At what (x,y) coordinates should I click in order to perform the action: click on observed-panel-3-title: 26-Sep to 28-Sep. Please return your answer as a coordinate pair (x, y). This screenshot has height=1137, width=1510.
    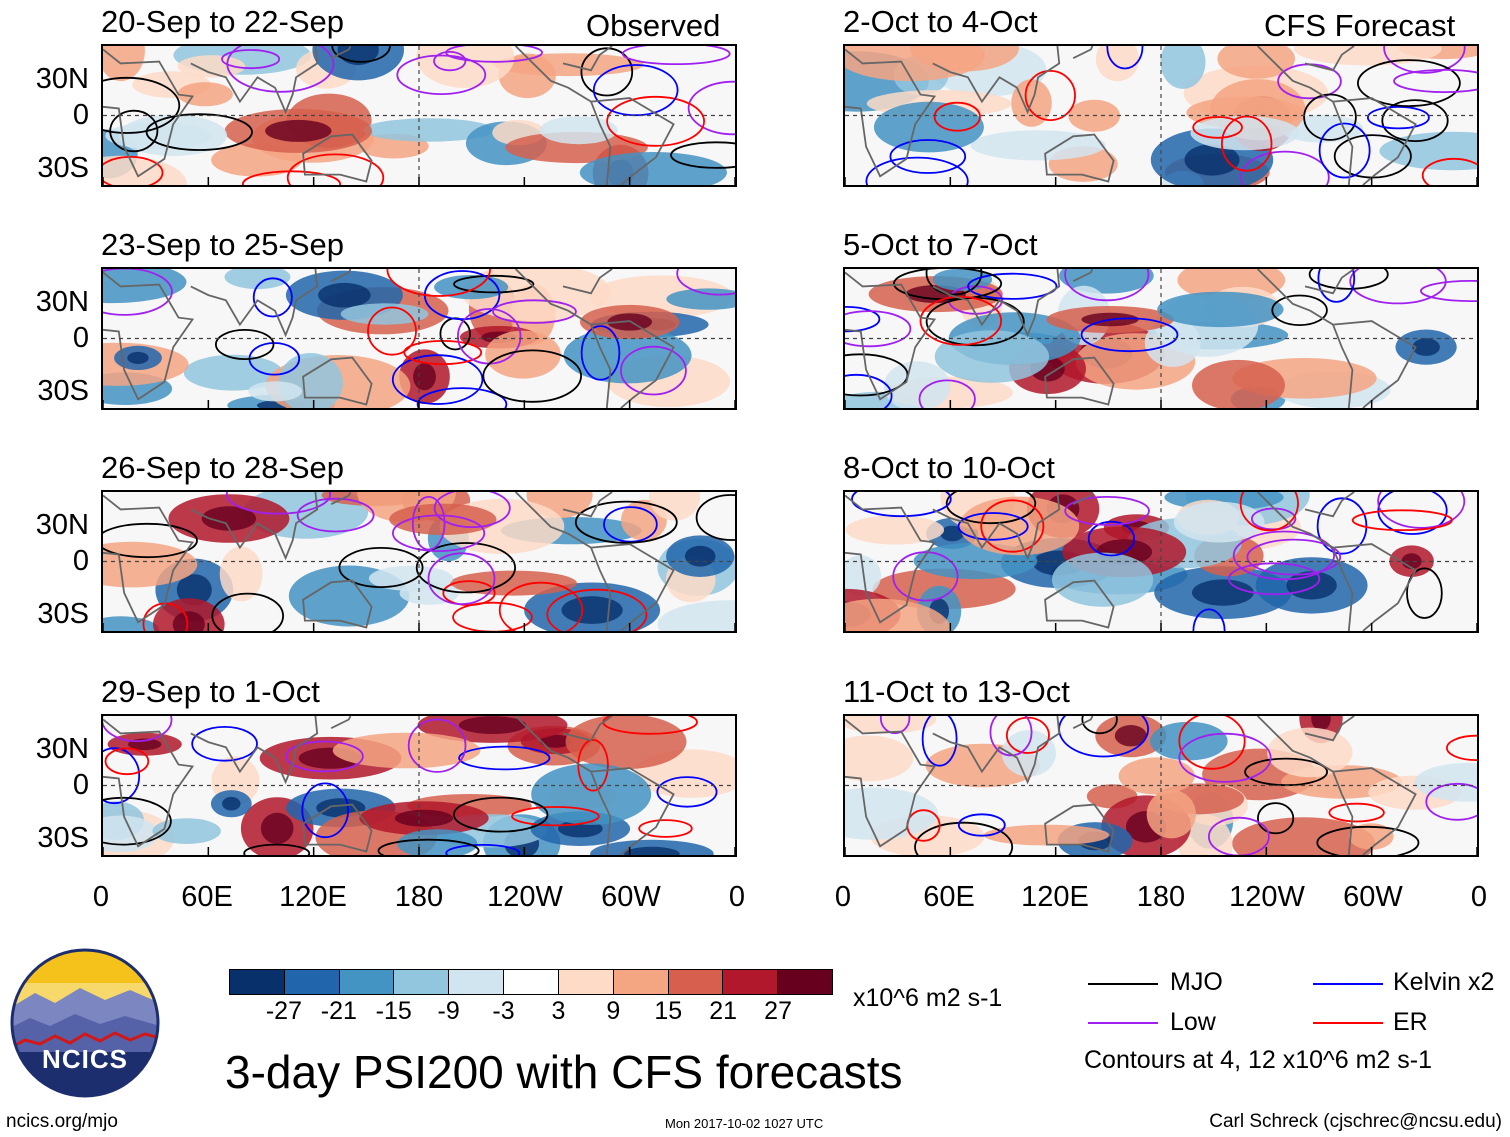
    Looking at the image, I should click on (223, 467).